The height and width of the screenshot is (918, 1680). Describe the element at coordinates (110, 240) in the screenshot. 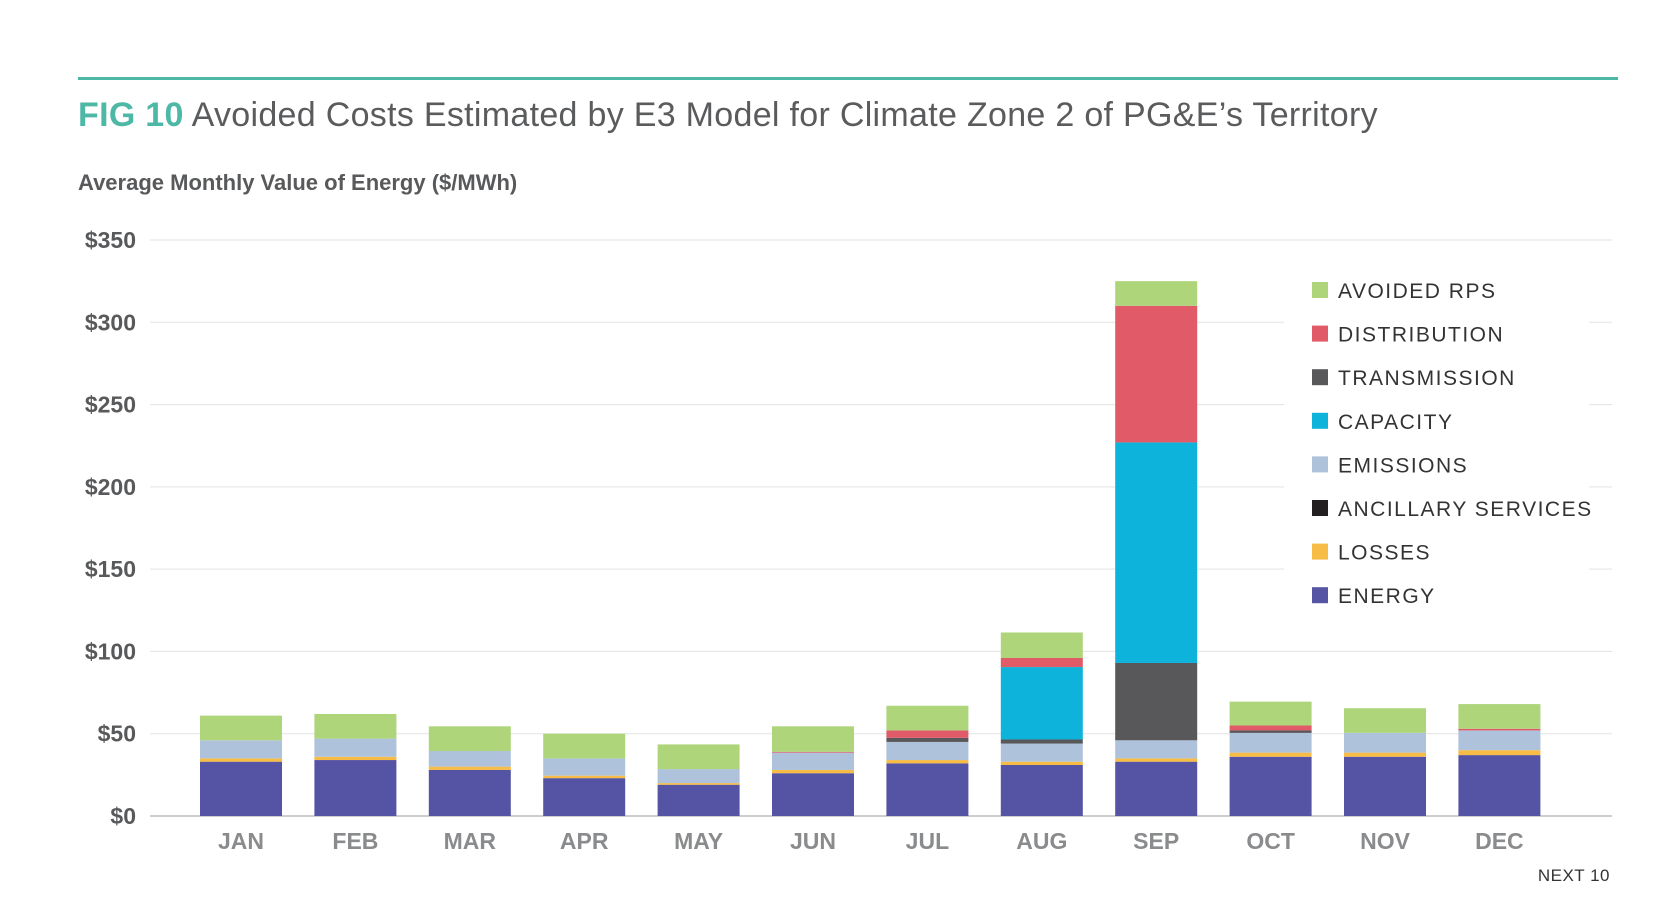

I see `y-tick-label: $350` at that location.